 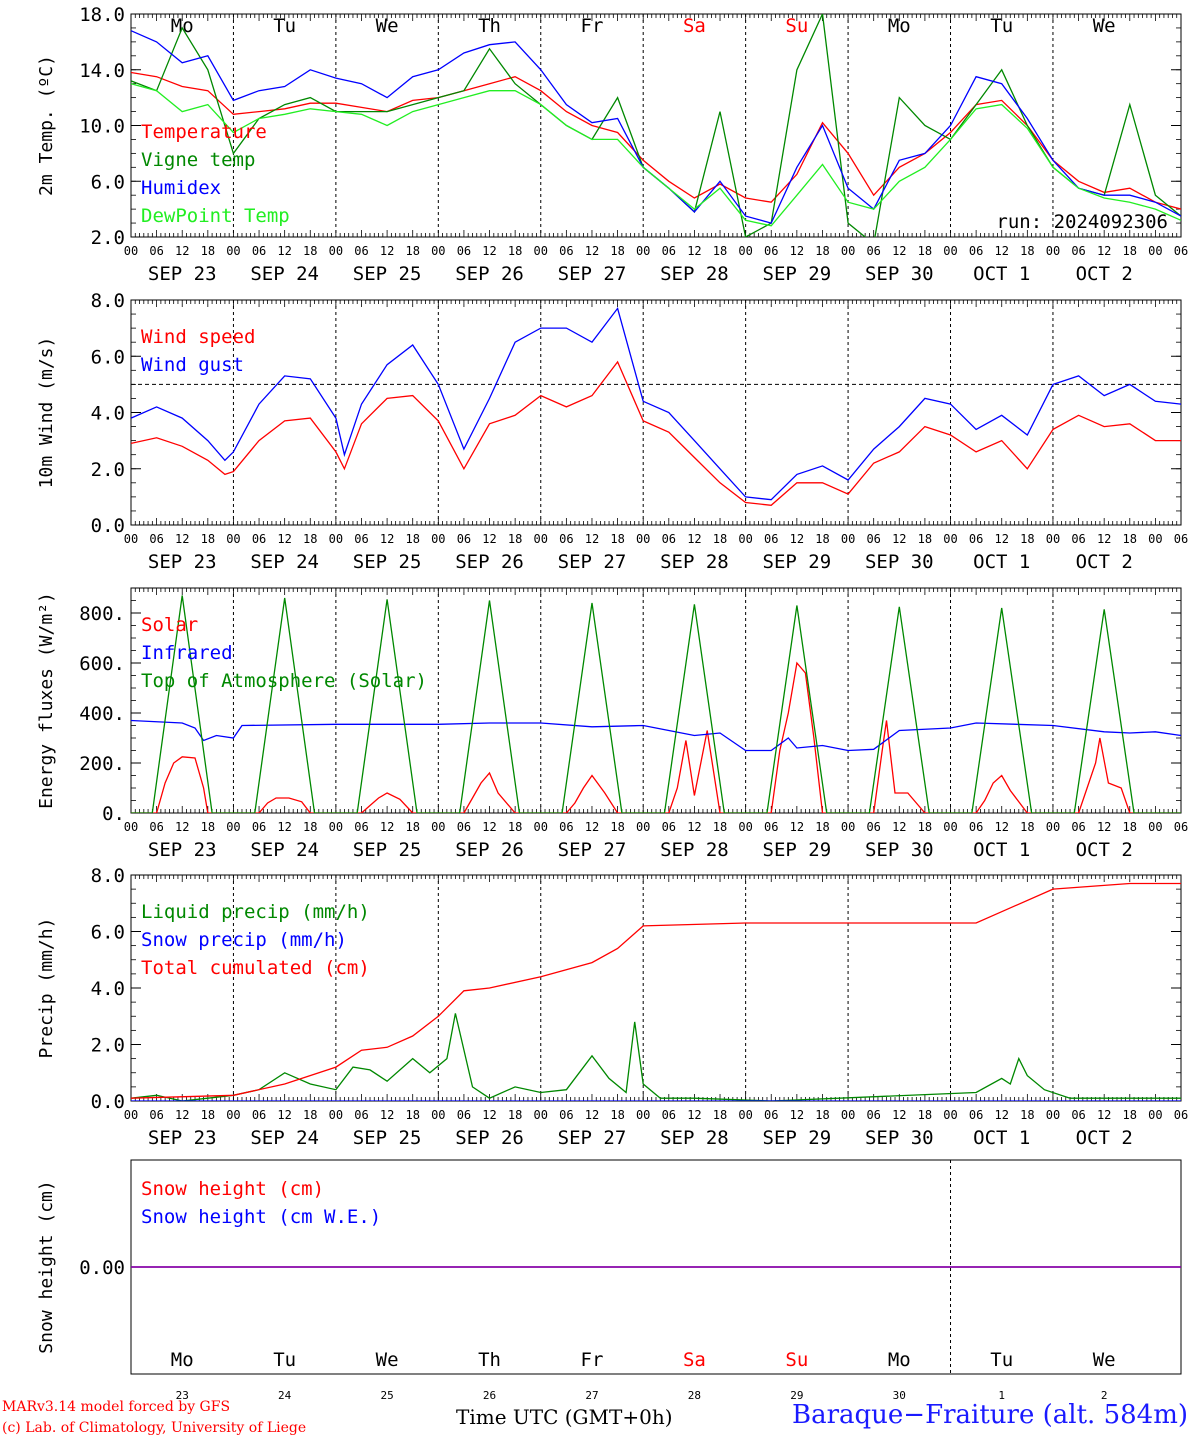 What do you see at coordinates (656, 990) in the screenshot?
I see `series-line-total-cumulated-cm-` at bounding box center [656, 990].